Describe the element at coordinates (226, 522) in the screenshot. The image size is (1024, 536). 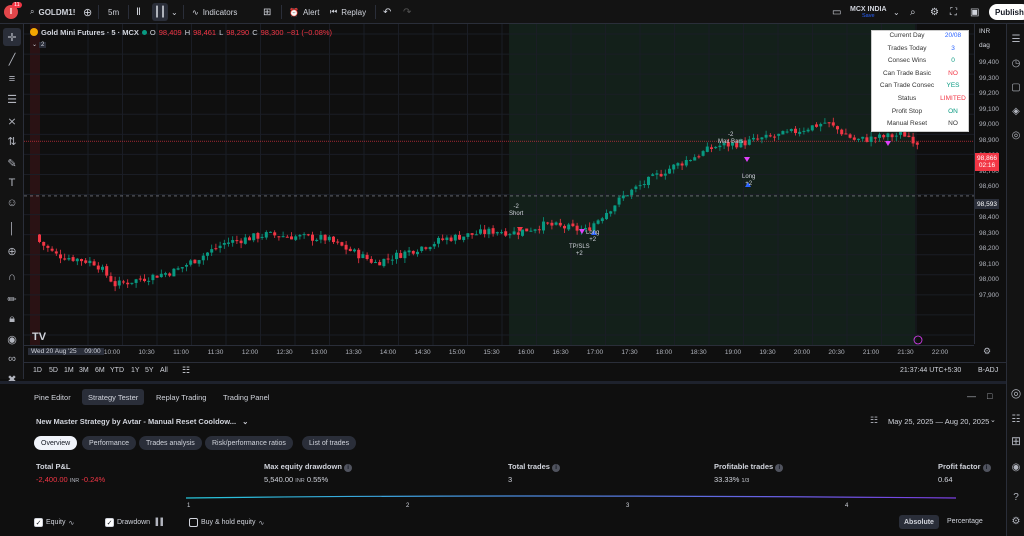
I see `toggle-buy-hold-equity: Buy & hold equity ∿` at that location.